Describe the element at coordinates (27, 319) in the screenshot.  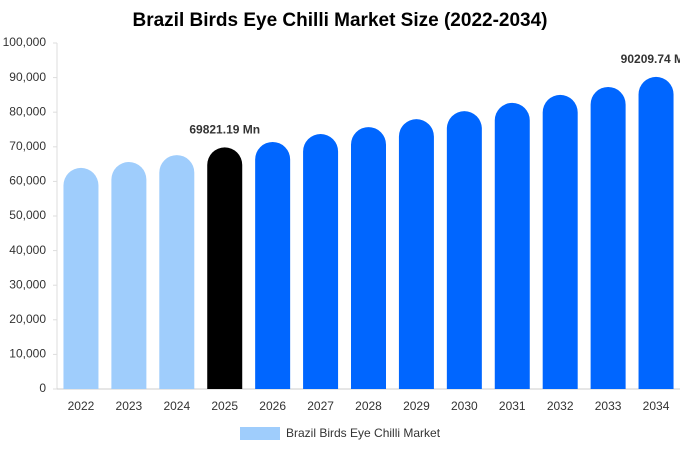
I see `y-tick-label: 20,000` at that location.